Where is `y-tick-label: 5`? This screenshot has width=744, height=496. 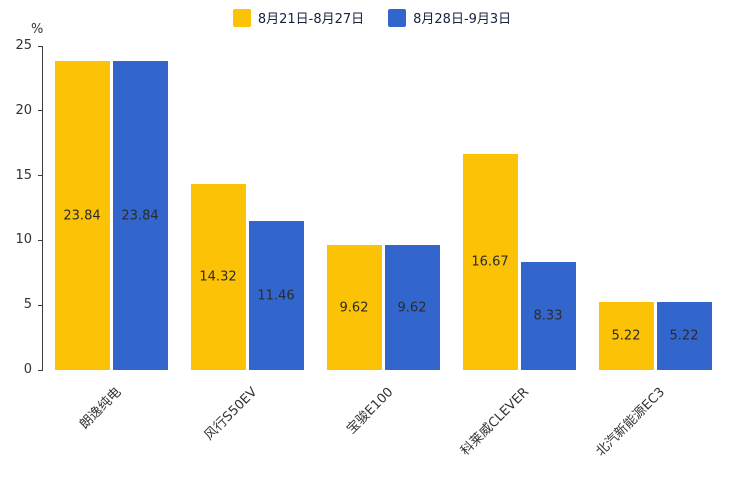 y-tick-label: 5 is located at coordinates (27, 305).